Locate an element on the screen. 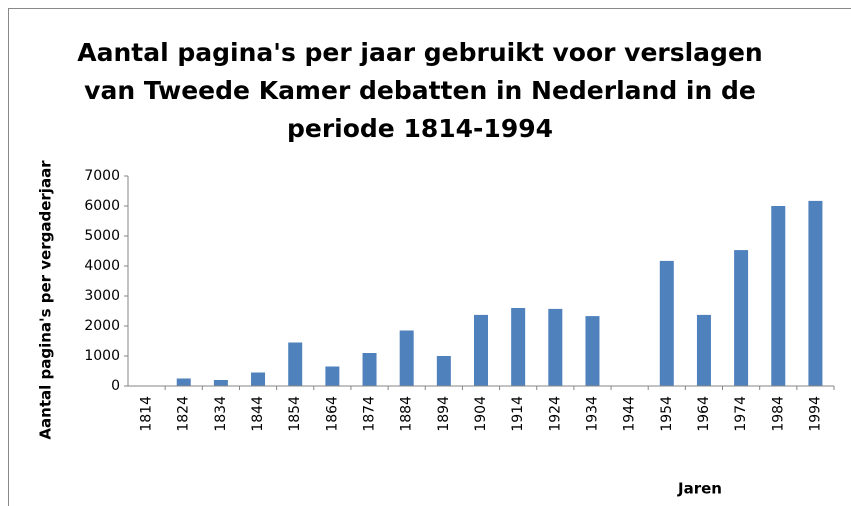  x-tick-label: 1814 is located at coordinates (147, 414).